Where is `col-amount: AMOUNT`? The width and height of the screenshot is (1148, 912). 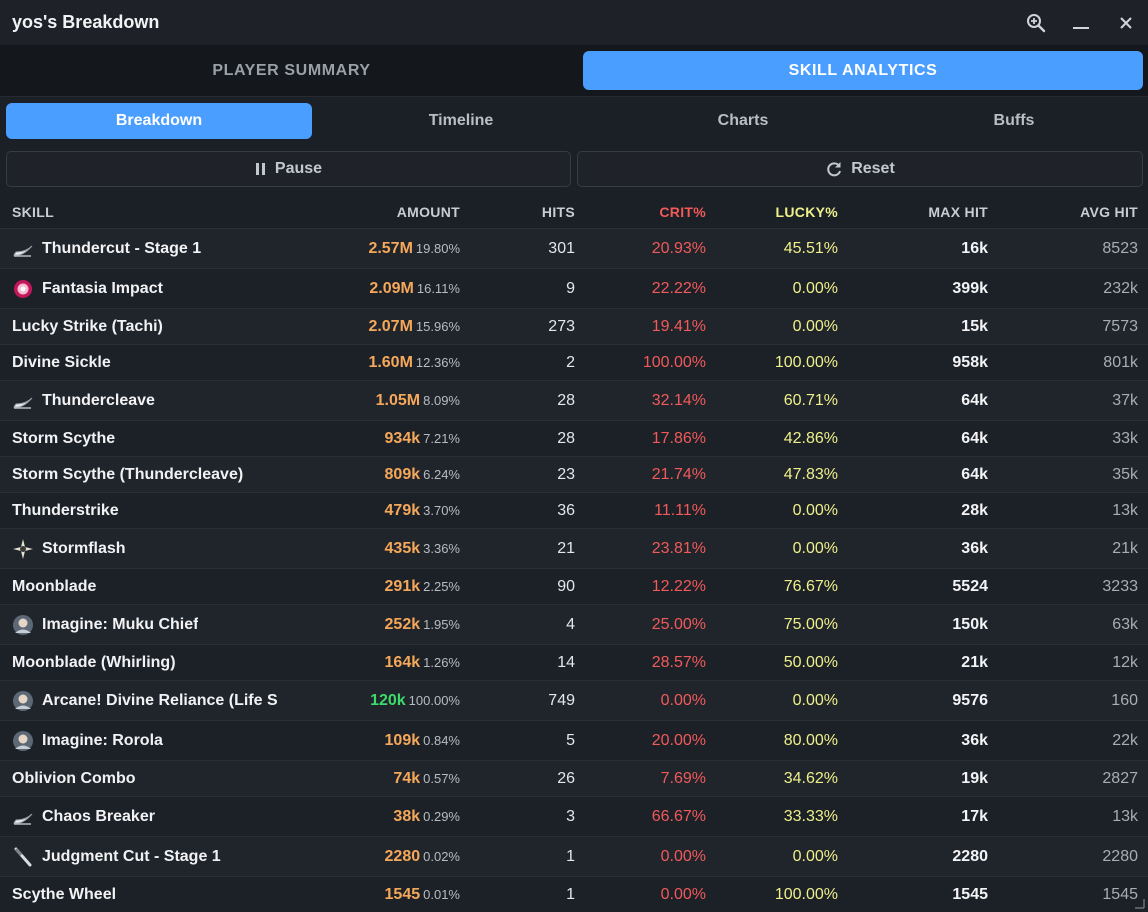
col-amount: AMOUNT is located at coordinates (428, 211).